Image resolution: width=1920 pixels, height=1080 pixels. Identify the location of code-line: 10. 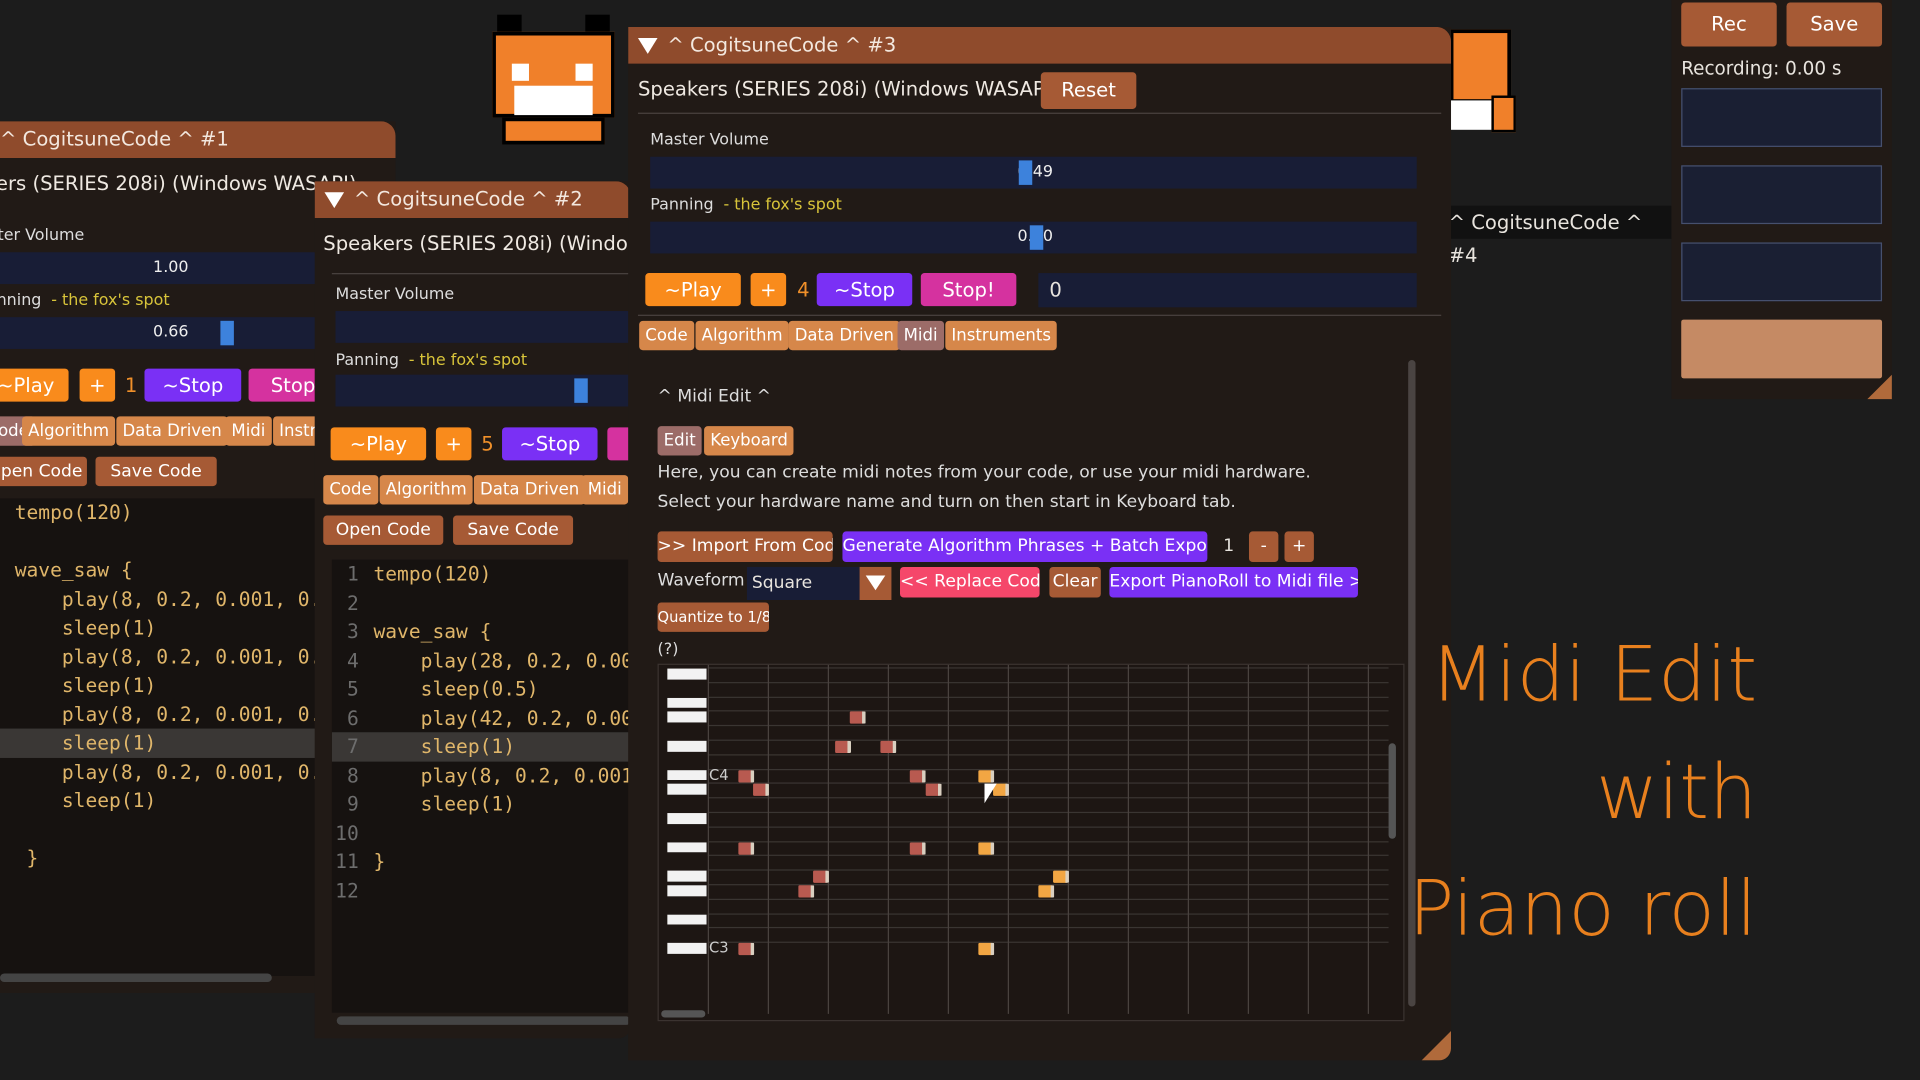
(481, 833).